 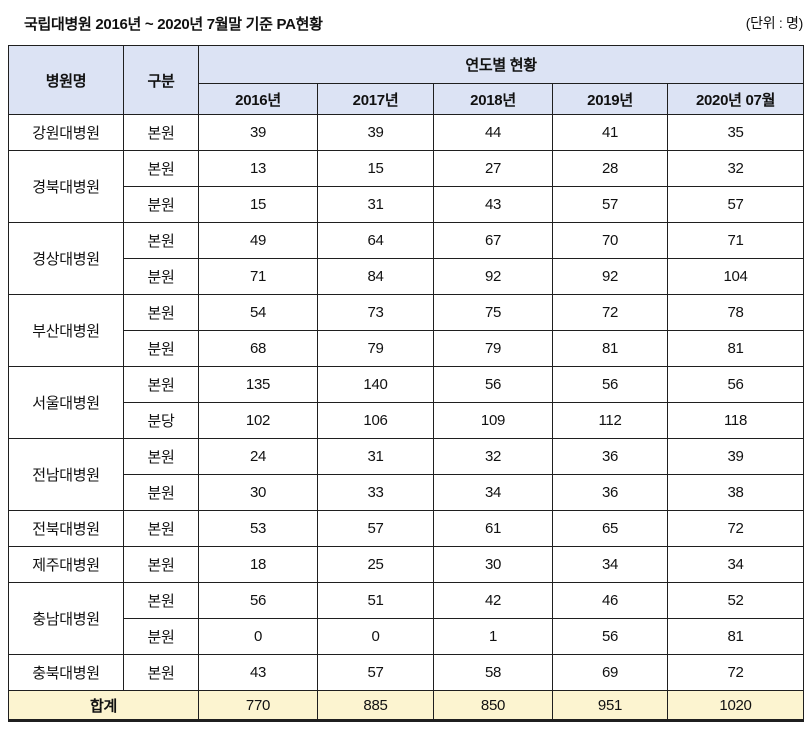 I want to click on value-cell: 27, so click(x=493, y=168).